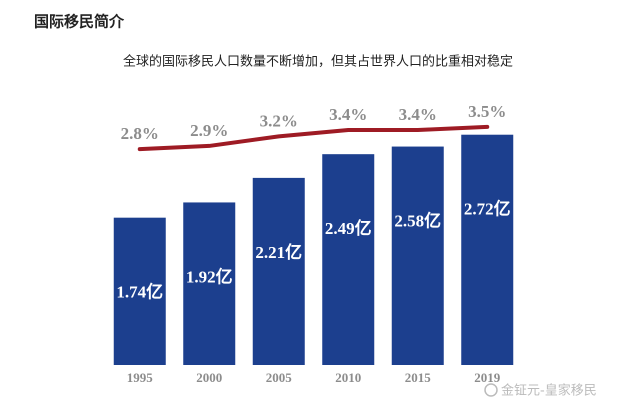  Describe the element at coordinates (418, 377) in the screenshot. I see `x-tick-label: 2015` at that location.